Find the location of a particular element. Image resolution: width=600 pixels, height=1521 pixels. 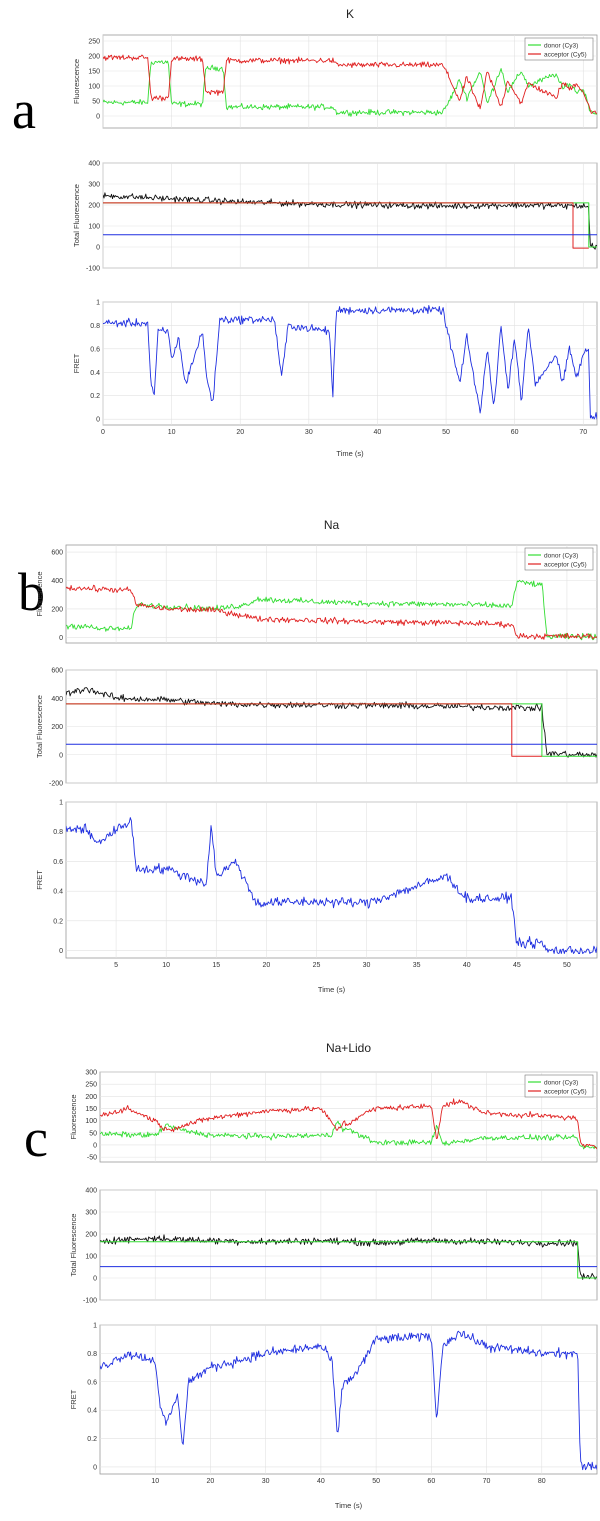

y-axis-label: Fluorescence is located at coordinates (76, 81).